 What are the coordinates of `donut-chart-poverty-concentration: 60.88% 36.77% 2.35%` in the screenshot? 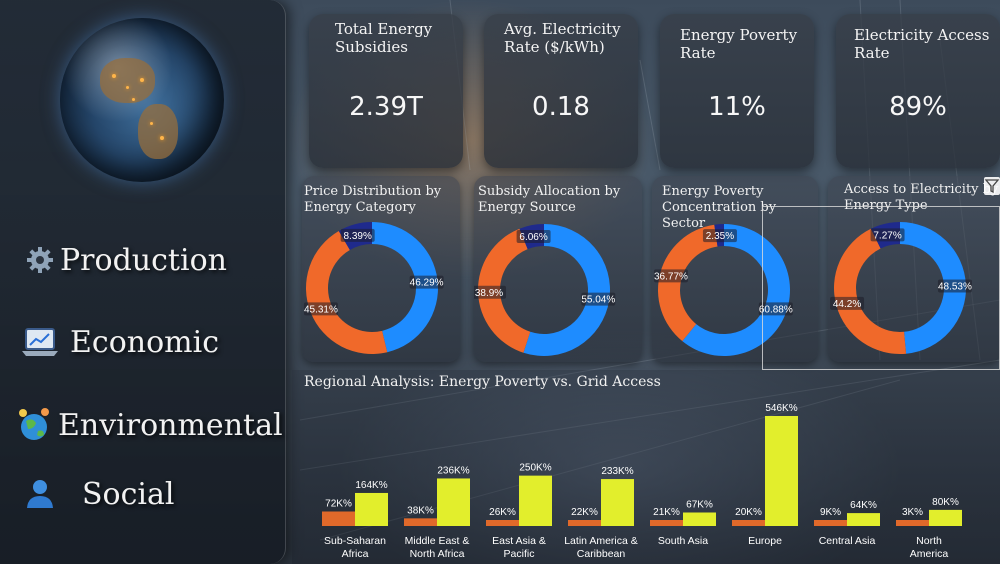 It's located at (723, 290).